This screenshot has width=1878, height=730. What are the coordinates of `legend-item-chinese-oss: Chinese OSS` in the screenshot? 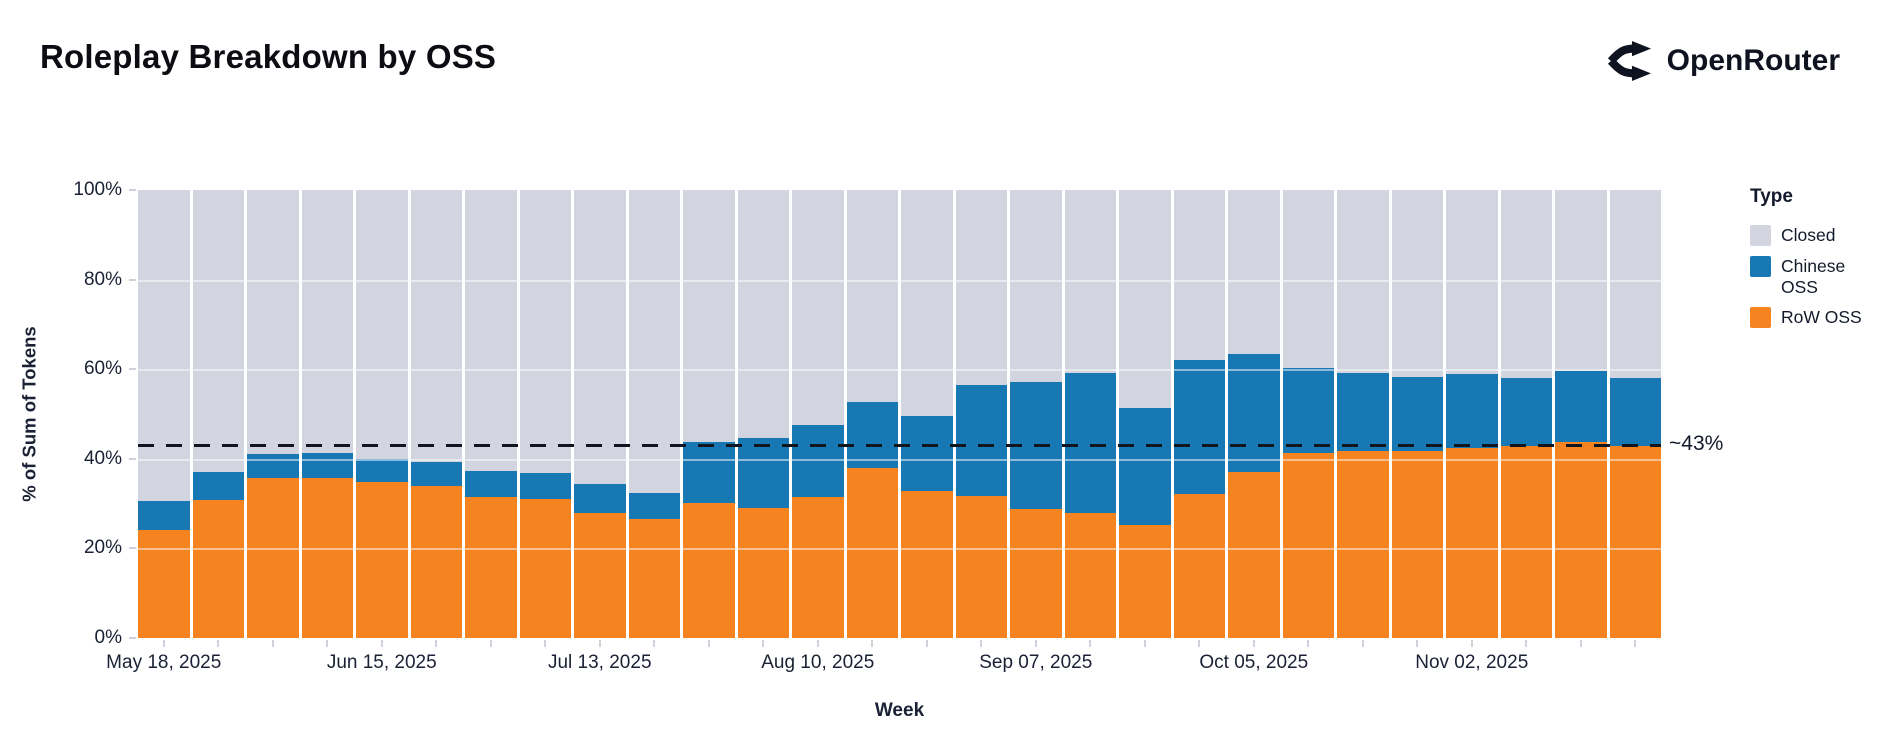 It's located at (1812, 276).